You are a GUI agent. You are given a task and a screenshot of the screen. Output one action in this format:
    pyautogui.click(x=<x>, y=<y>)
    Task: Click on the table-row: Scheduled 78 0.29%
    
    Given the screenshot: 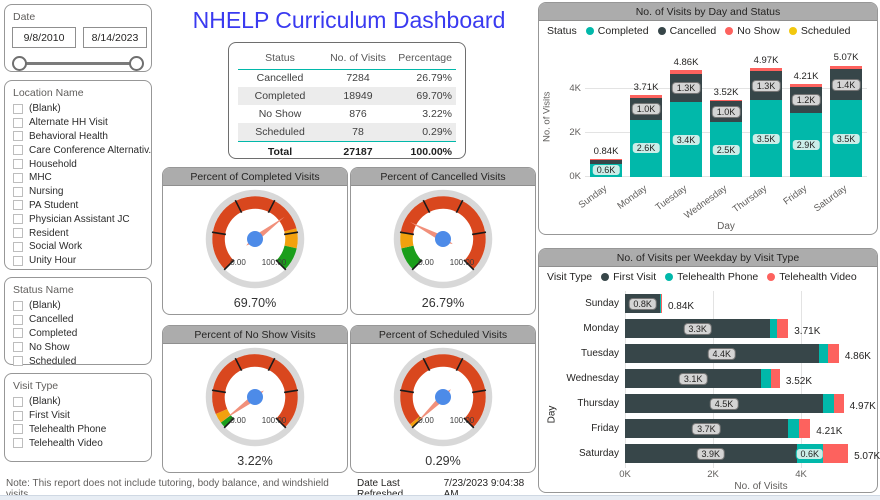 What is the action you would take?
    pyautogui.click(x=347, y=132)
    